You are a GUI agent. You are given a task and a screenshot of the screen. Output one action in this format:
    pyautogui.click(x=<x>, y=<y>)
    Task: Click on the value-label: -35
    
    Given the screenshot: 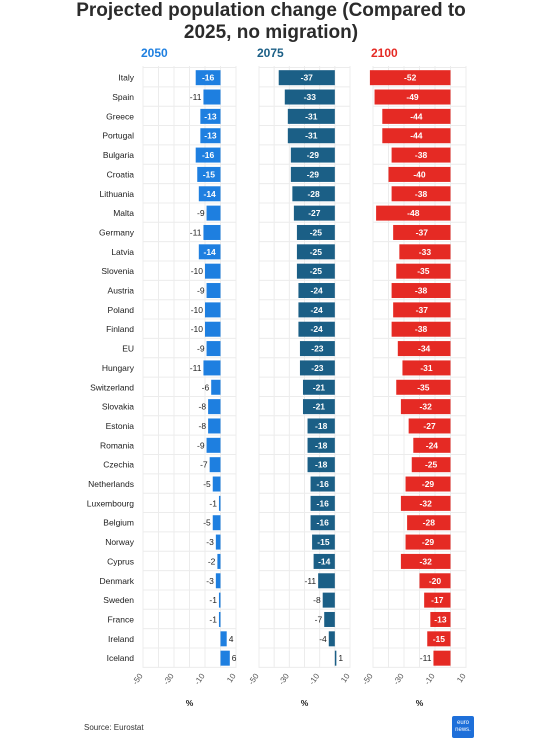 What is the action you would take?
    pyautogui.click(x=423, y=387)
    